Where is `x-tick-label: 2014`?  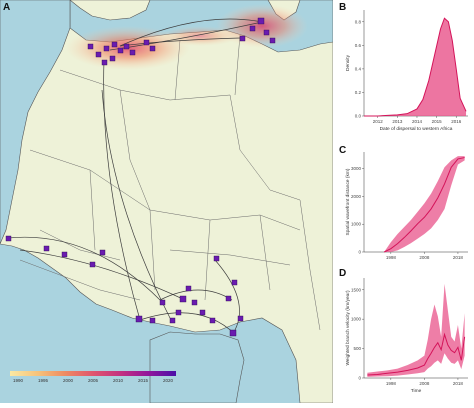 x-tick-label: 2014 is located at coordinates (417, 121).